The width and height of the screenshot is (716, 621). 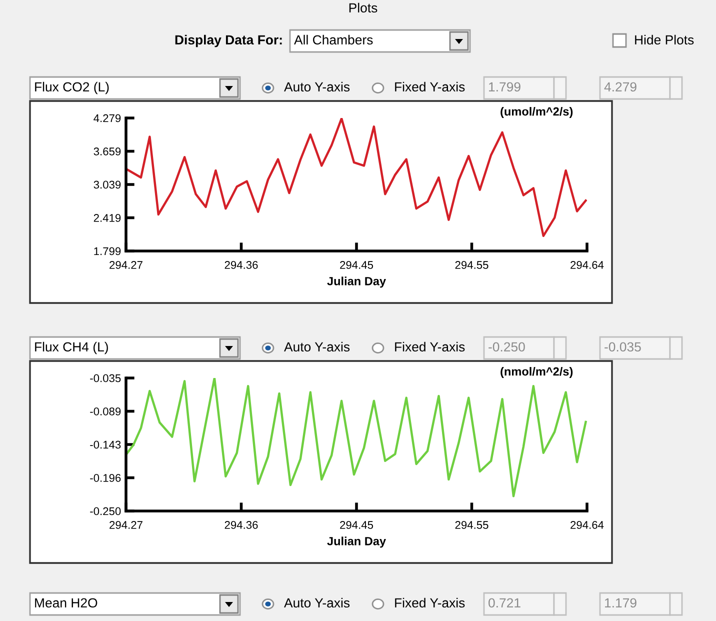 I want to click on text: 0.721, so click(x=504, y=603).